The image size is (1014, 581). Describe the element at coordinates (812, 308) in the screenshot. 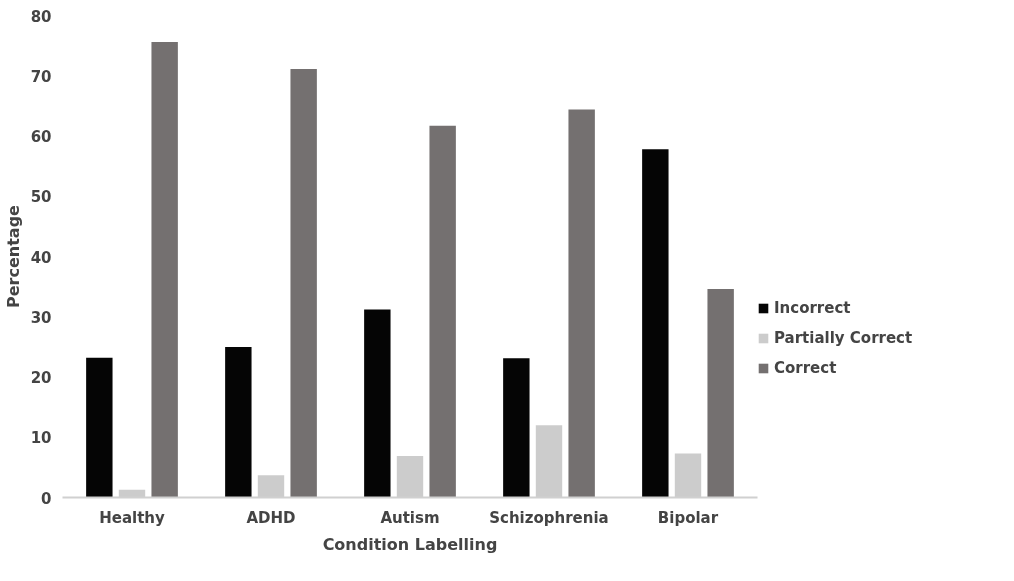

I see `legend-label: Incorrect` at that location.